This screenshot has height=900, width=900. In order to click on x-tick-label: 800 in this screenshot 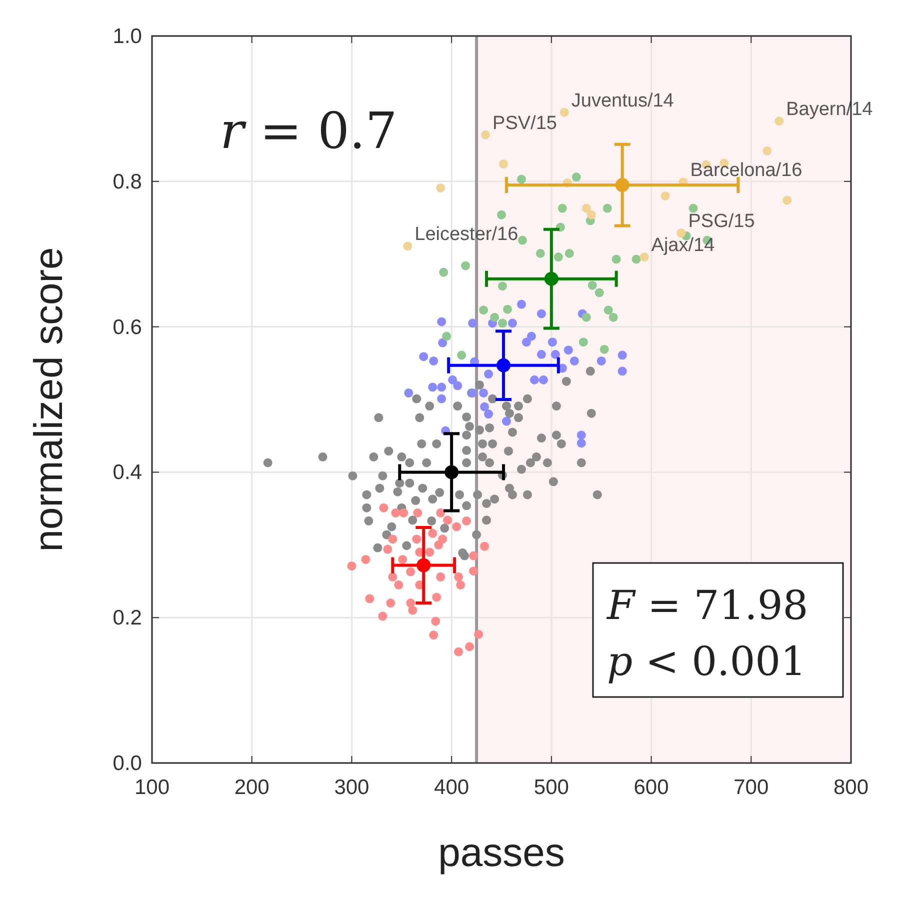, I will do `click(851, 787)`.